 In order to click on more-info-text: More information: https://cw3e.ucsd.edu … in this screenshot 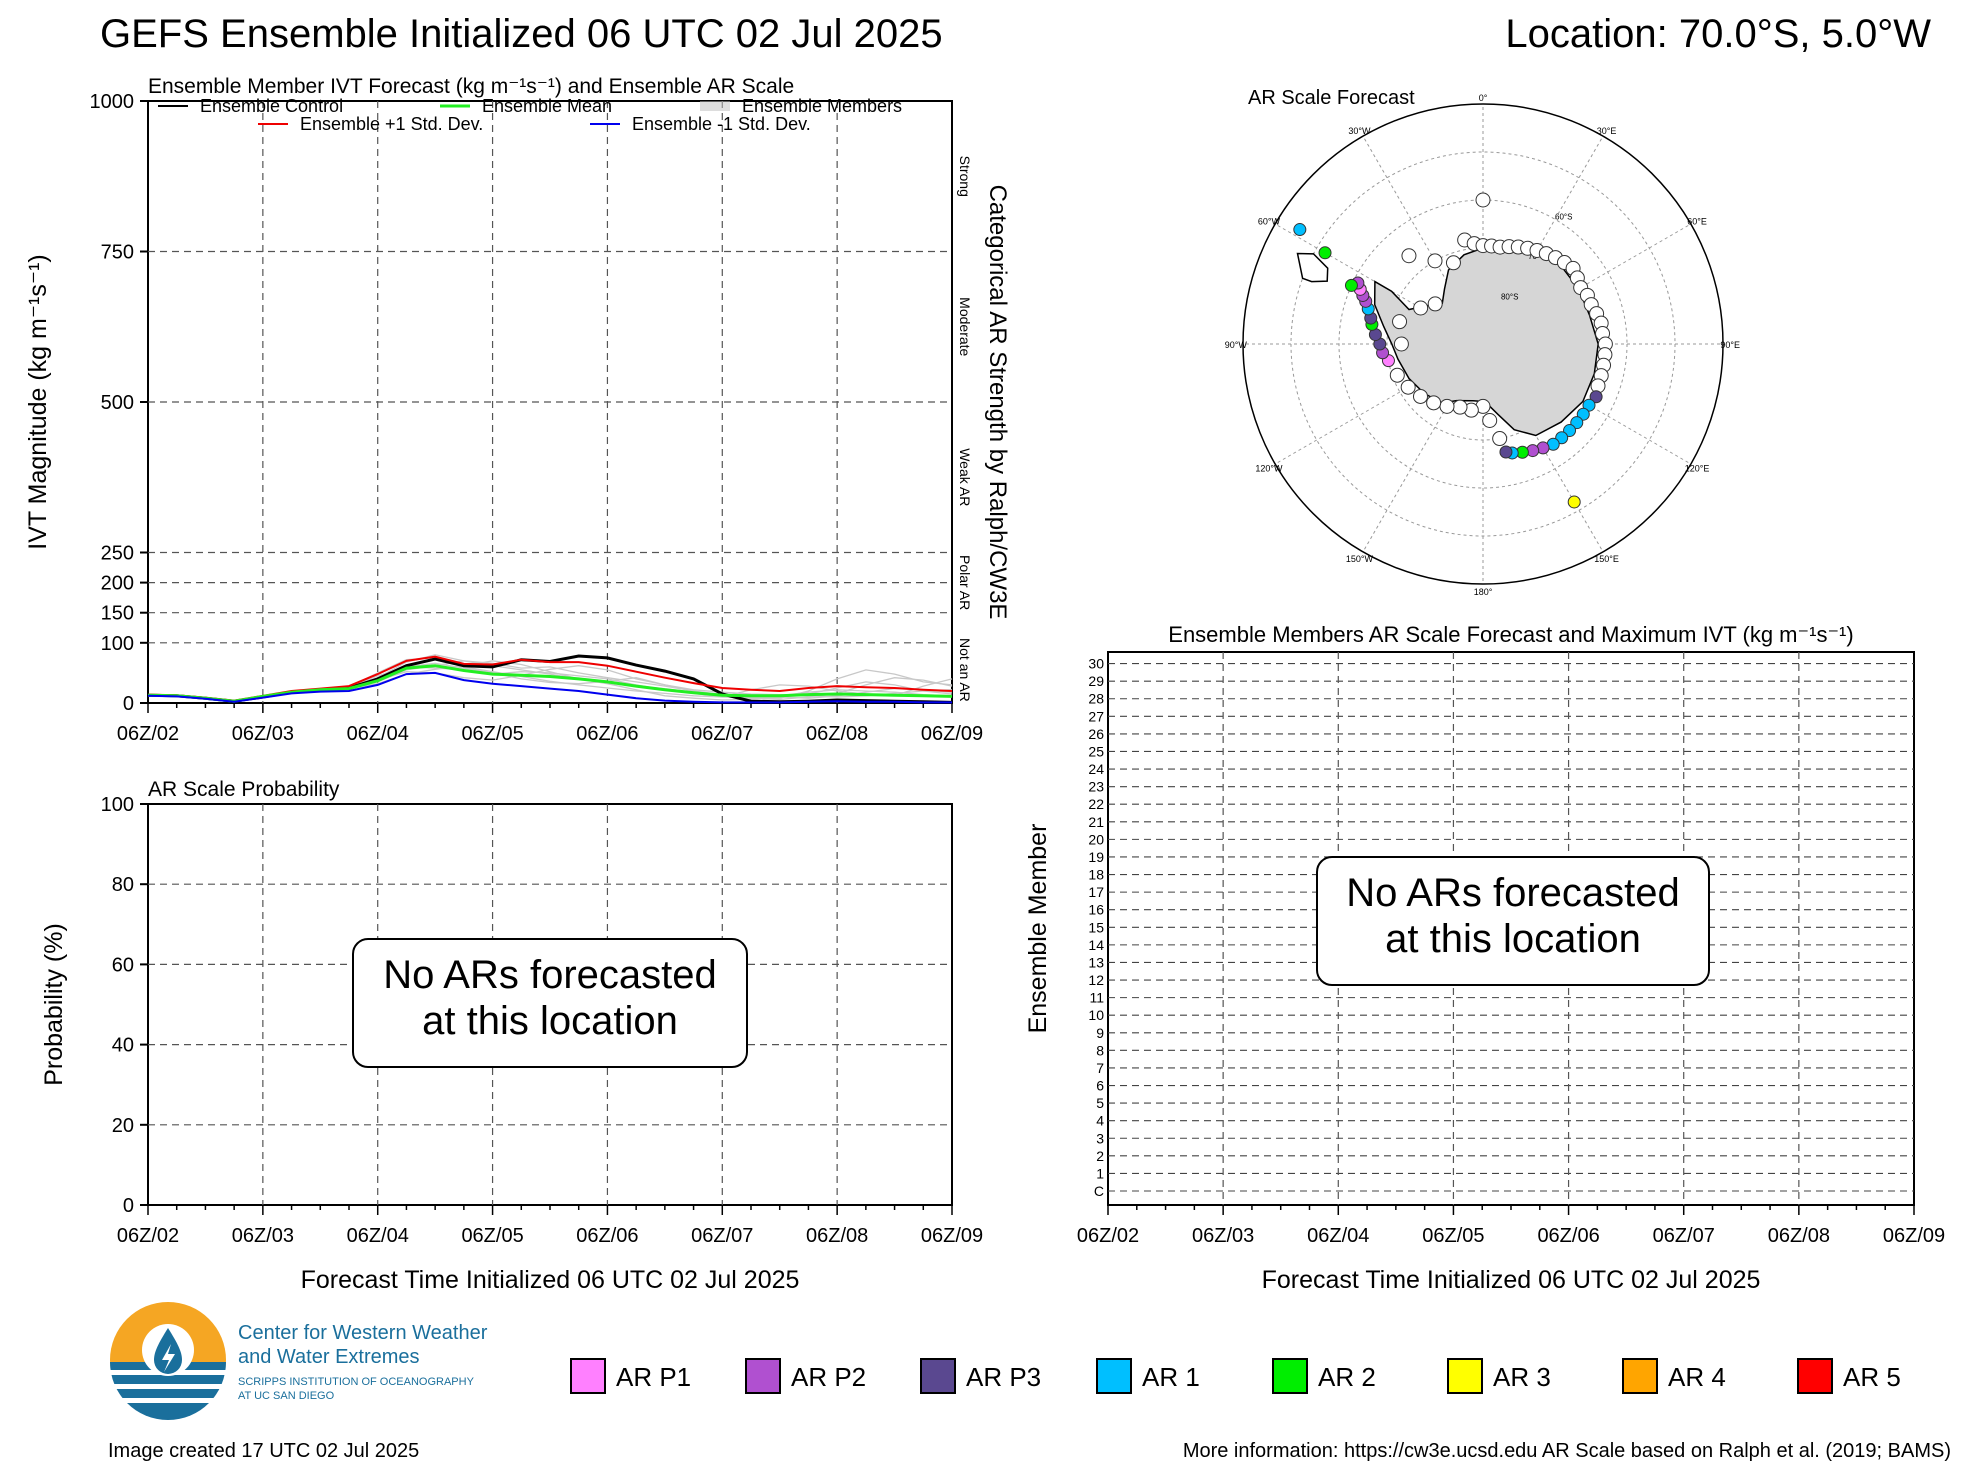, I will do `click(1566, 1451)`.